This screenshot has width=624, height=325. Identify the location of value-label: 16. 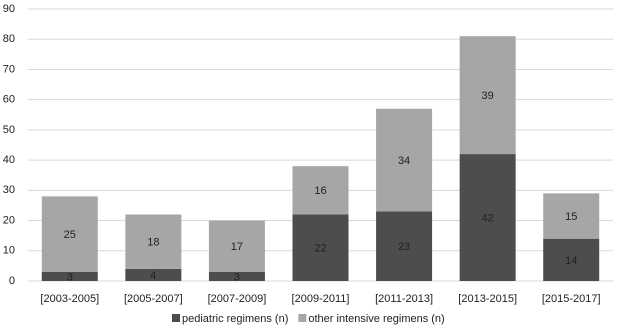
(320, 191).